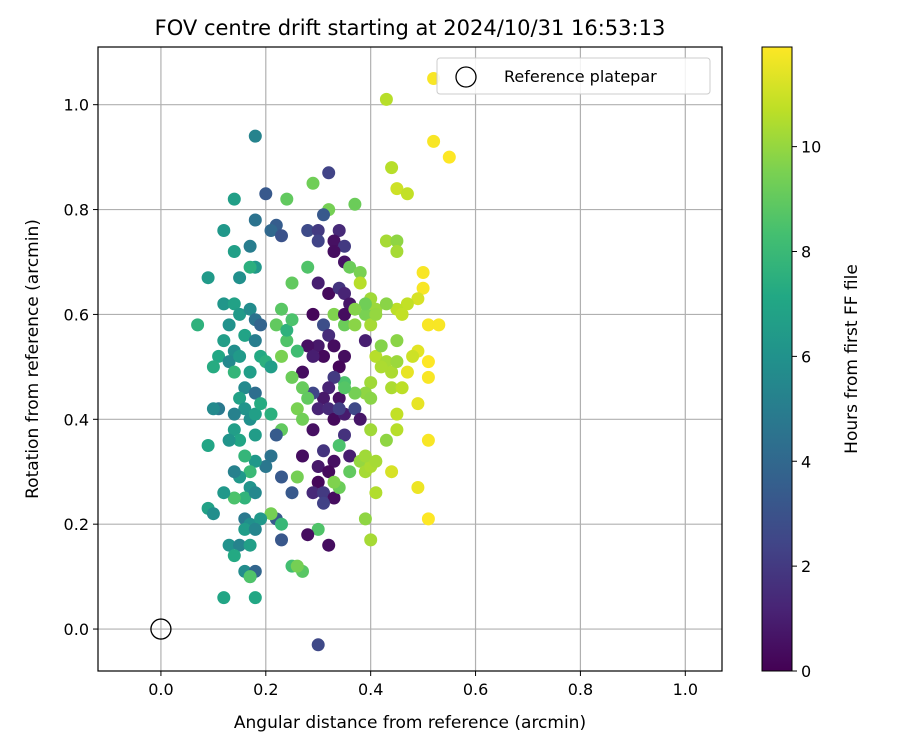  I want to click on colorbar-label: Hours from first FF file, so click(852, 359).